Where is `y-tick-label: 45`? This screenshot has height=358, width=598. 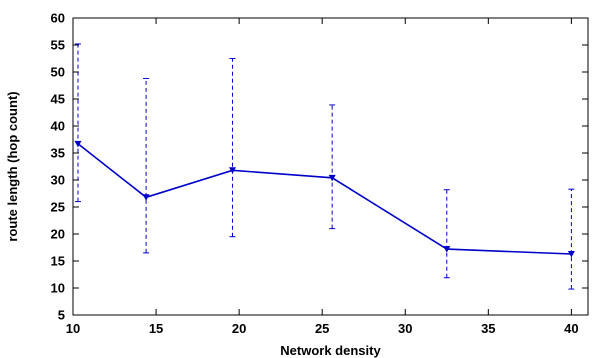 y-tick-label: 45 is located at coordinates (58, 99).